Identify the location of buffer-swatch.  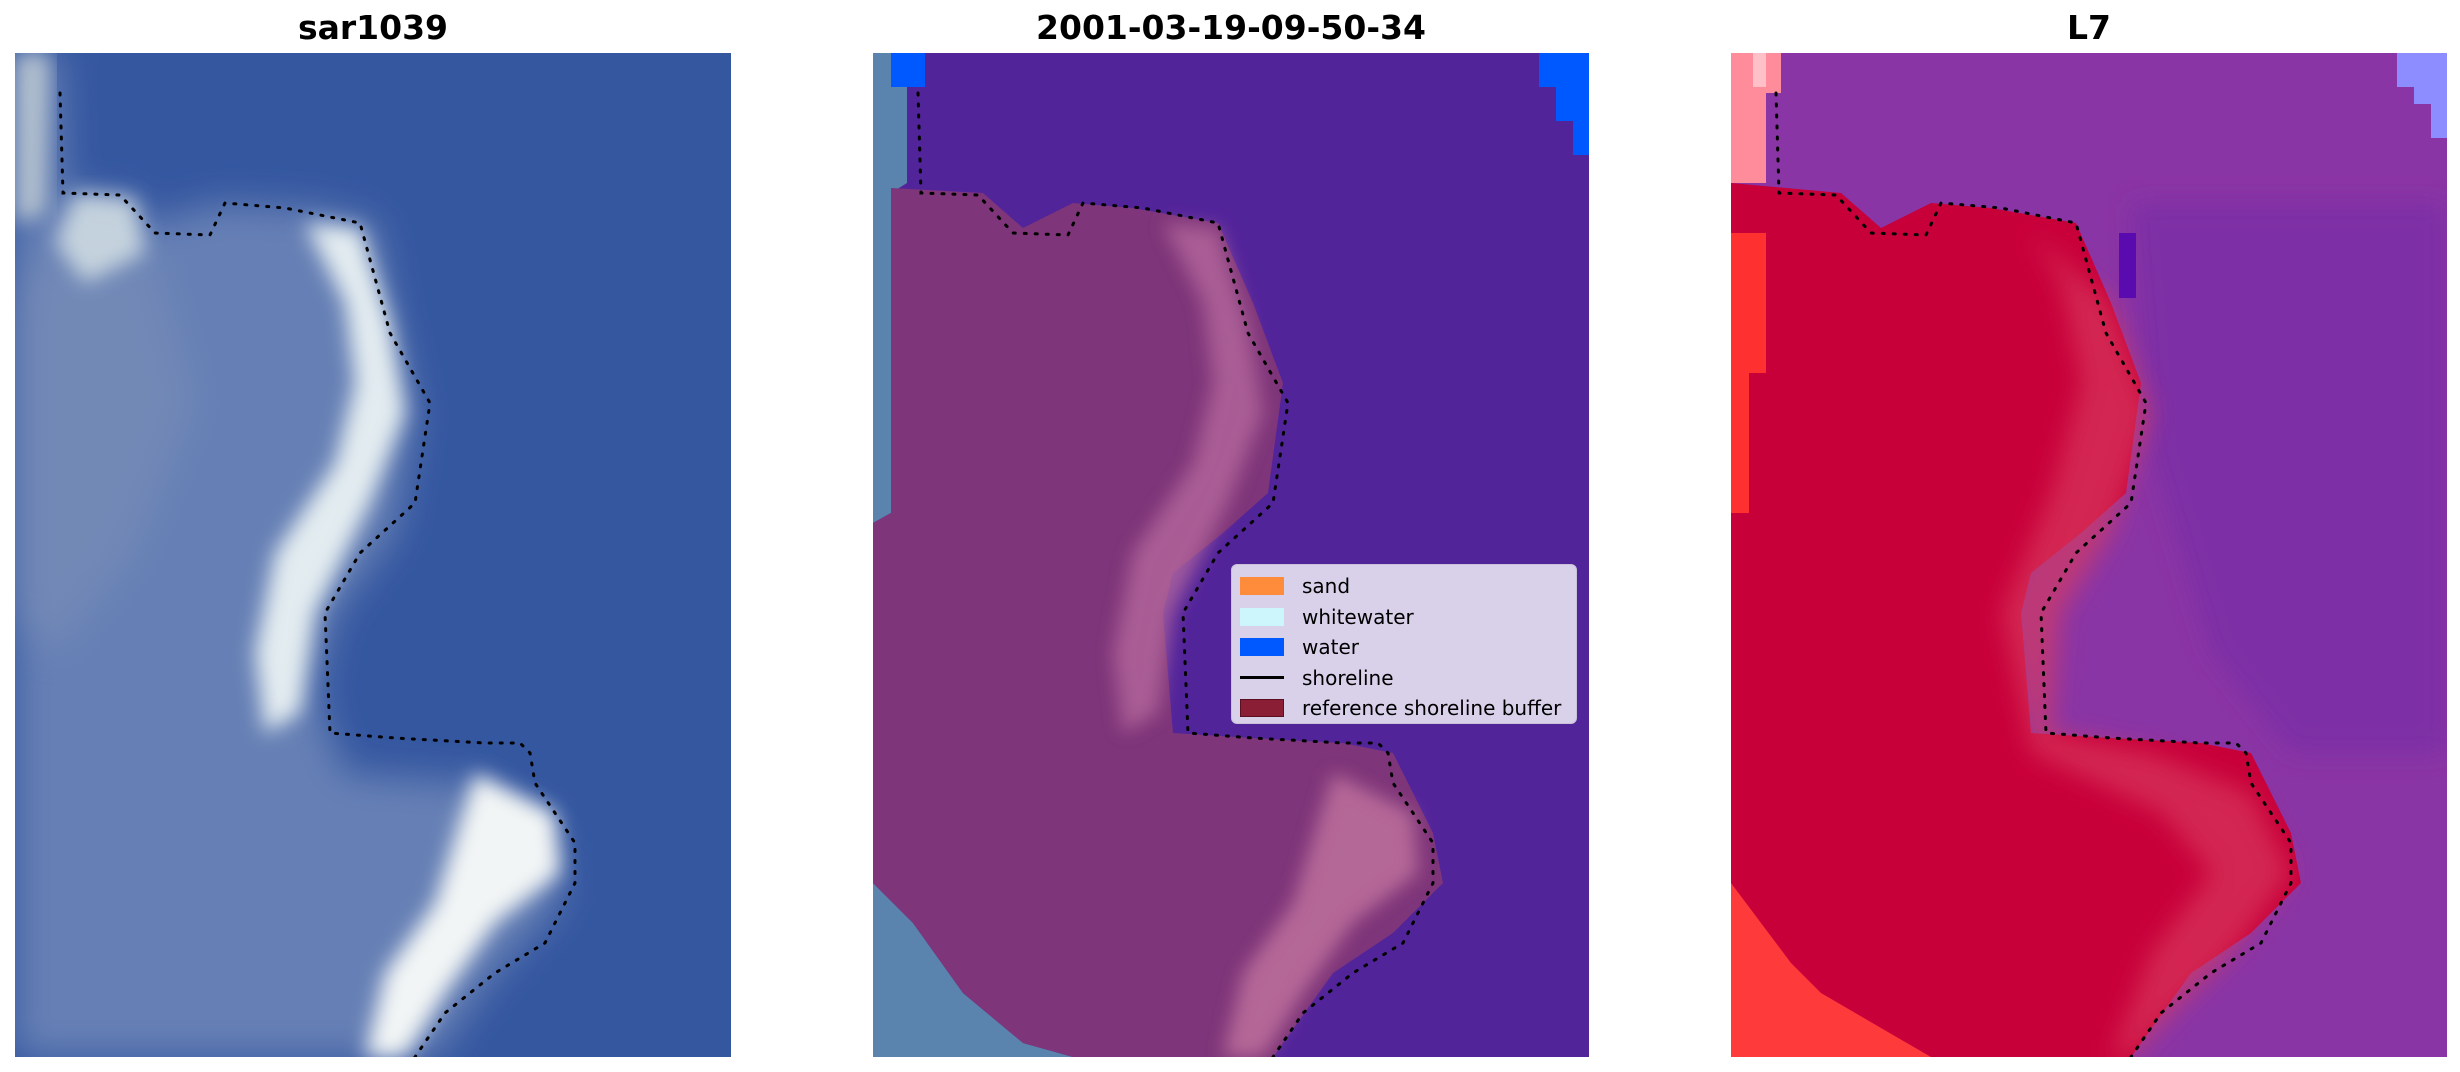
(1262, 708).